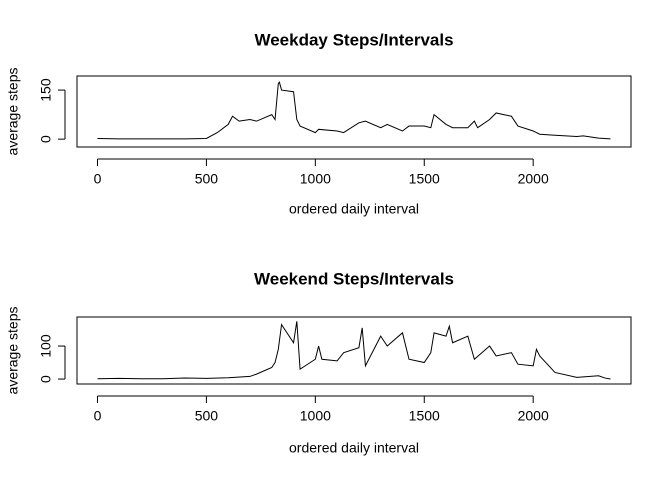 This screenshot has width=672, height=480. I want to click on y-tick-label: 150, so click(46, 90).